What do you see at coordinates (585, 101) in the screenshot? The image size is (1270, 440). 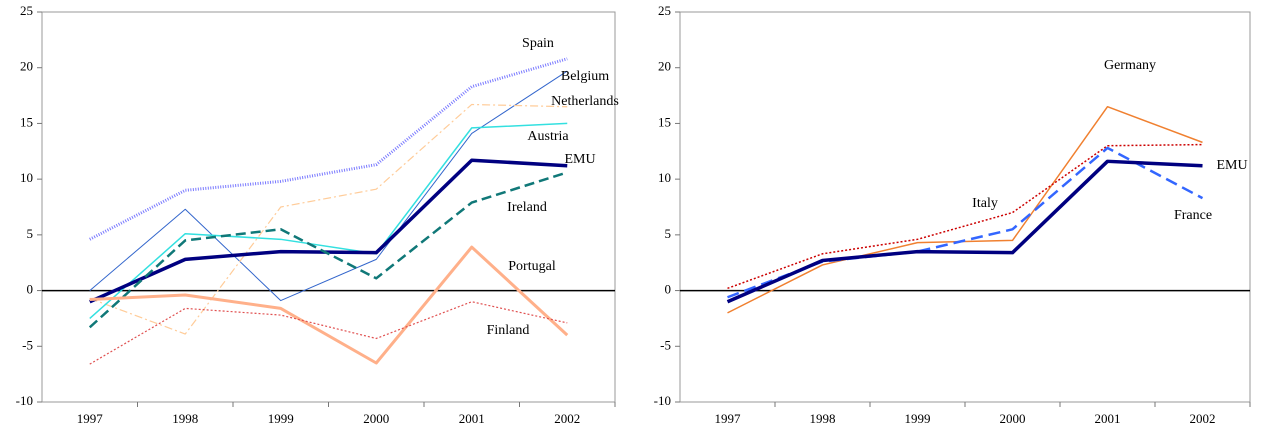 I see `series-label: Netherlands` at bounding box center [585, 101].